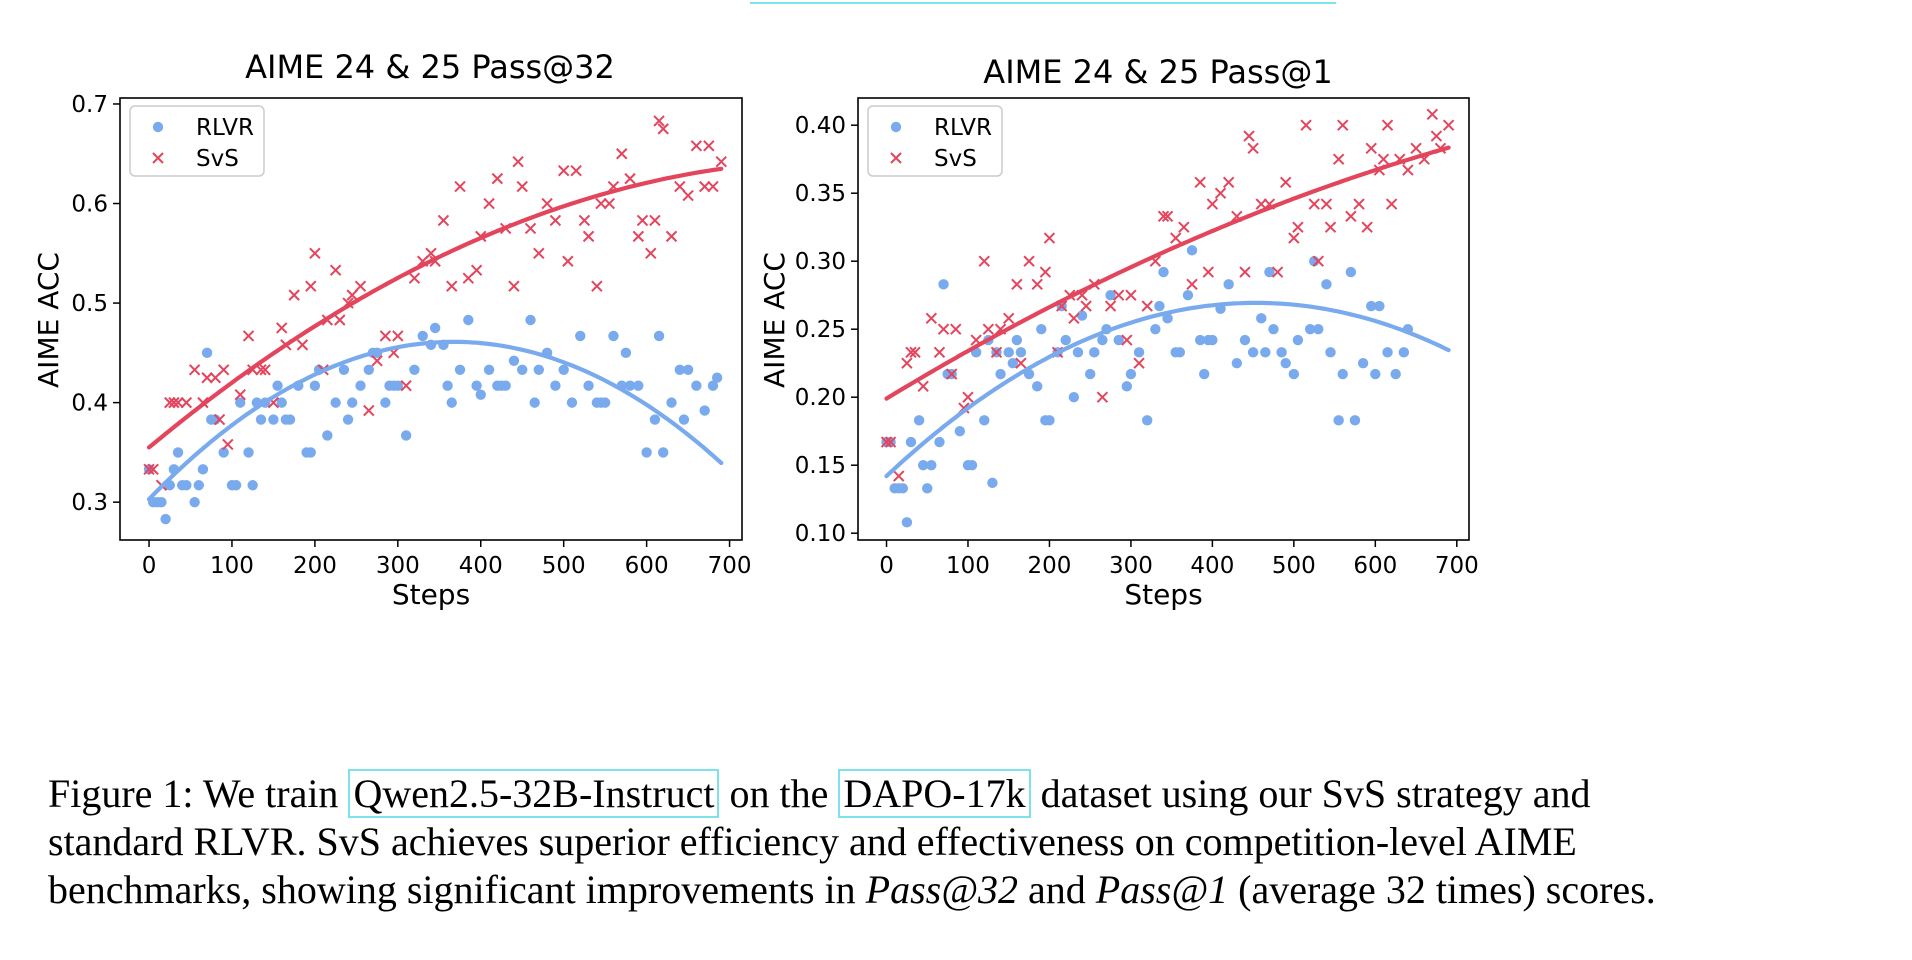  I want to click on x-tick-label: 400, so click(1212, 566).